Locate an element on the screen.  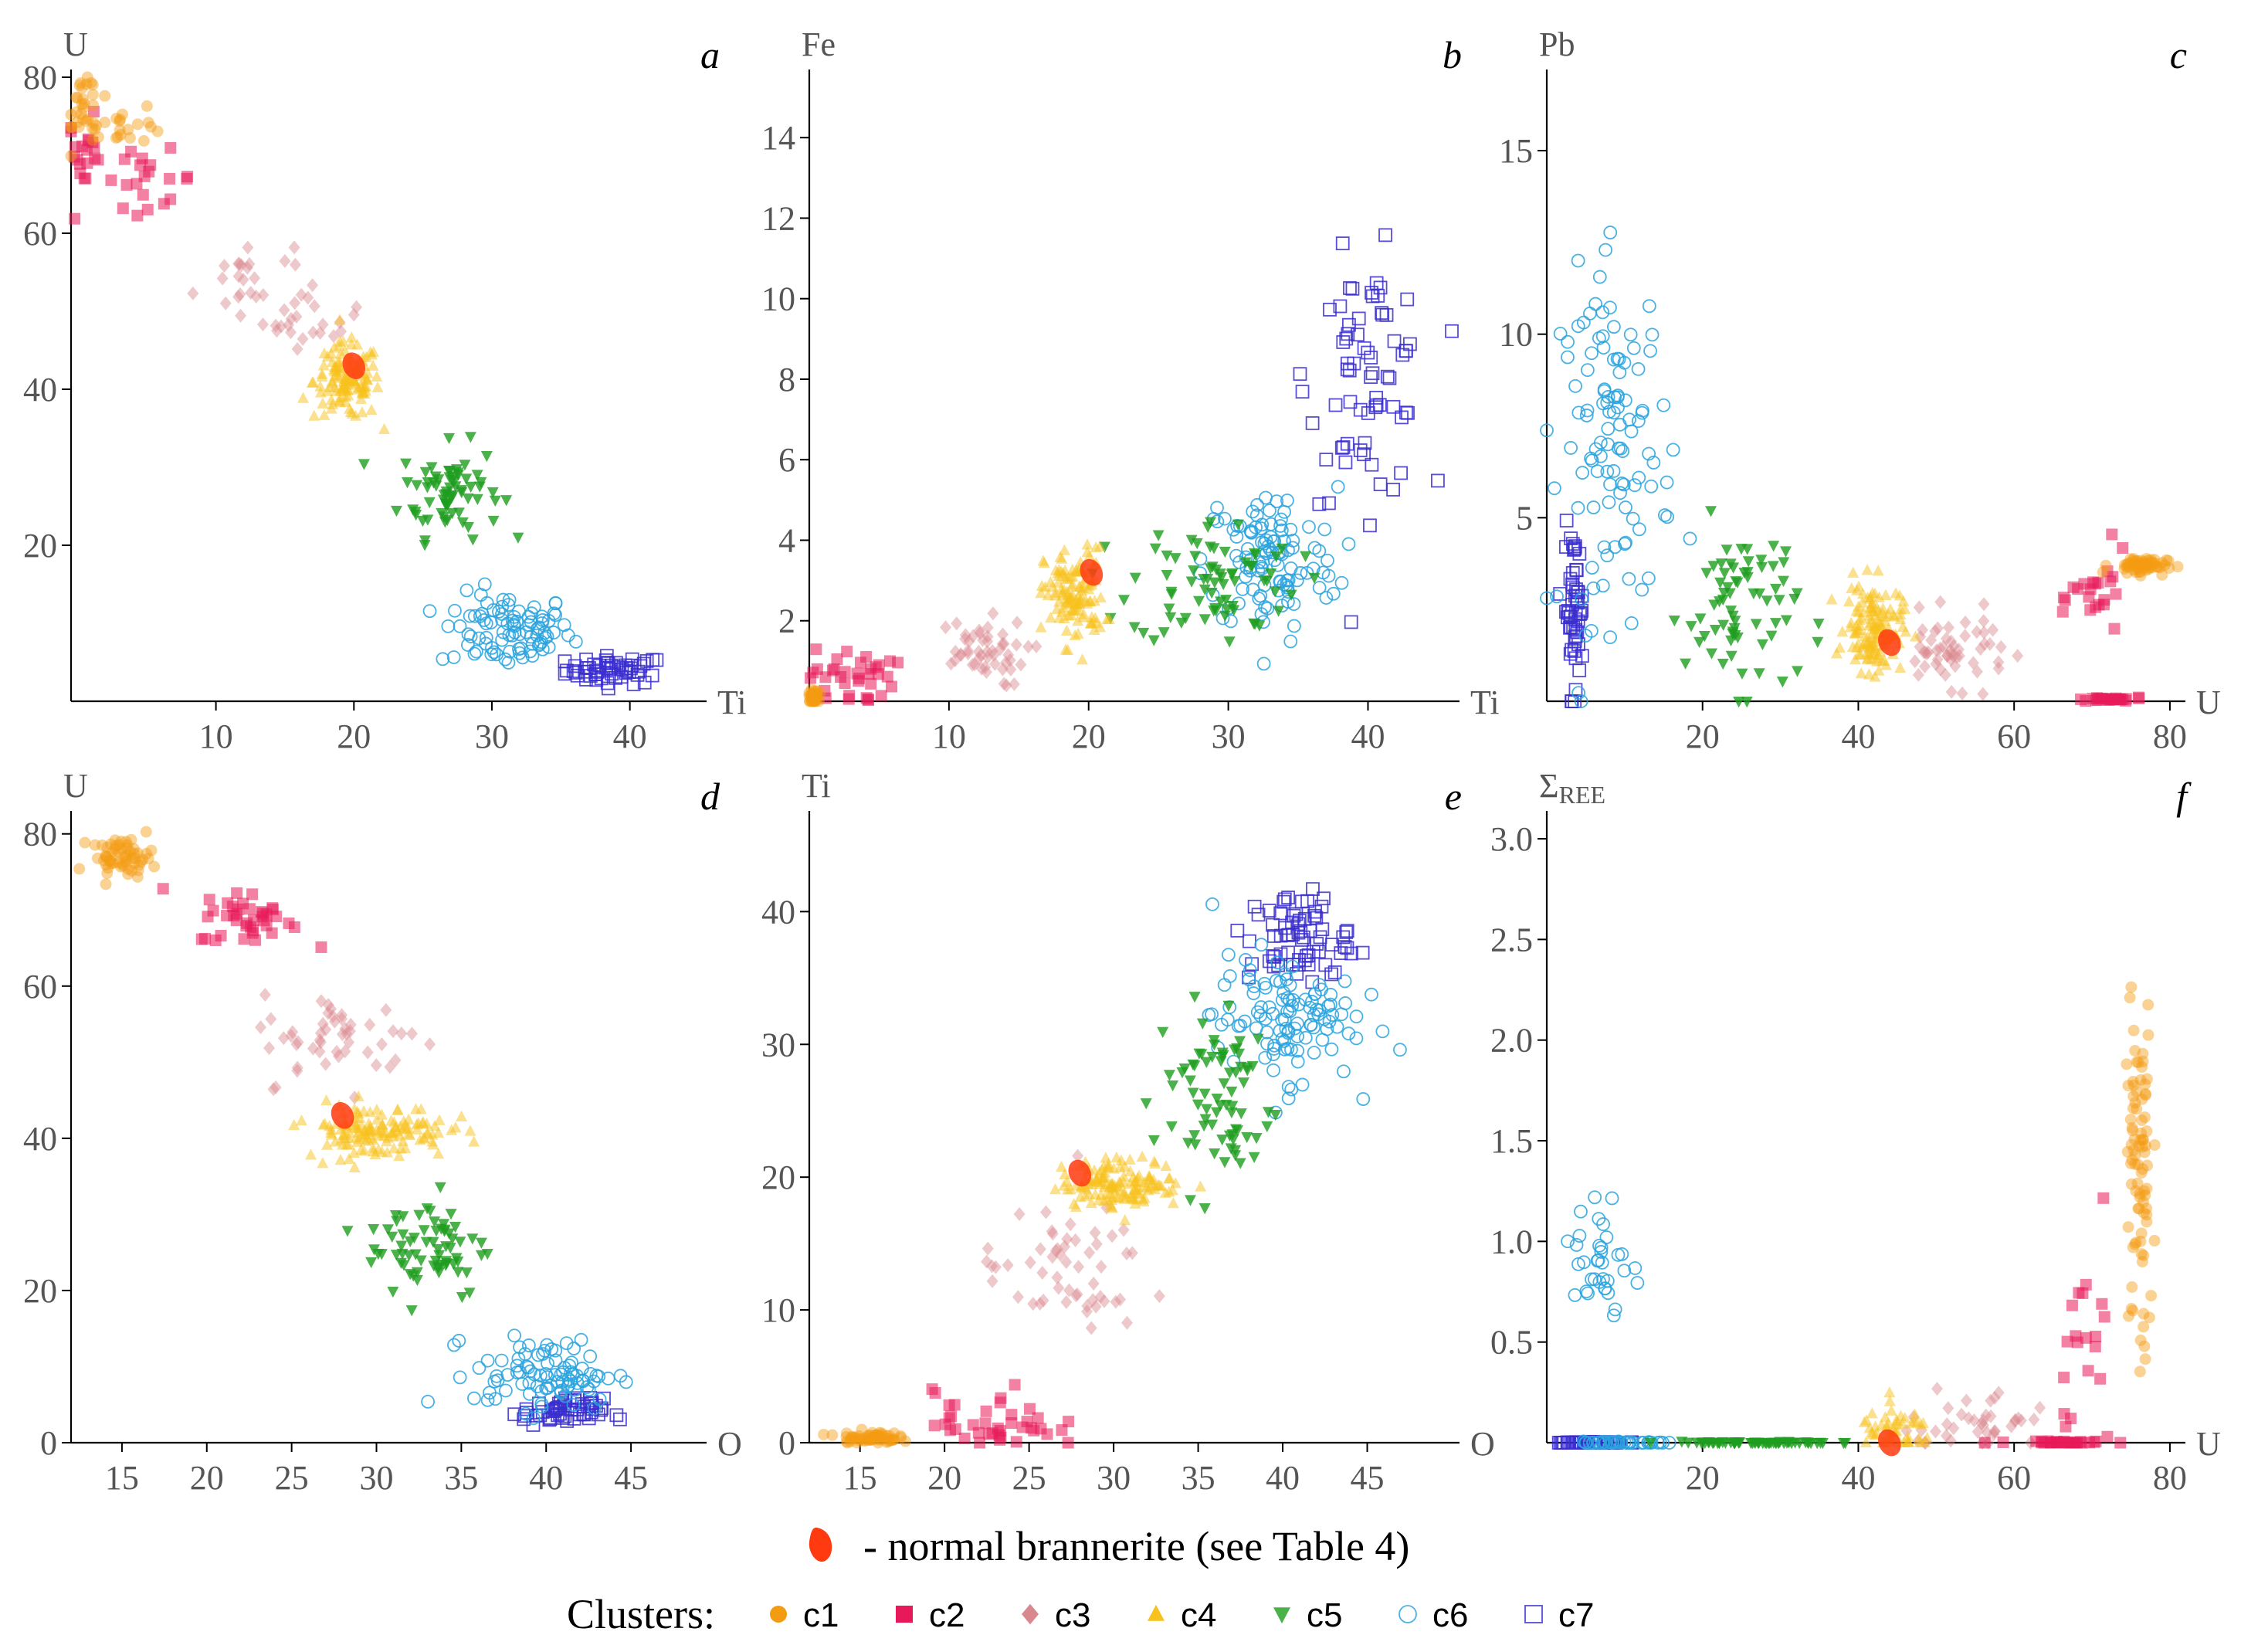
x-tick-label: 35 is located at coordinates (461, 1478).